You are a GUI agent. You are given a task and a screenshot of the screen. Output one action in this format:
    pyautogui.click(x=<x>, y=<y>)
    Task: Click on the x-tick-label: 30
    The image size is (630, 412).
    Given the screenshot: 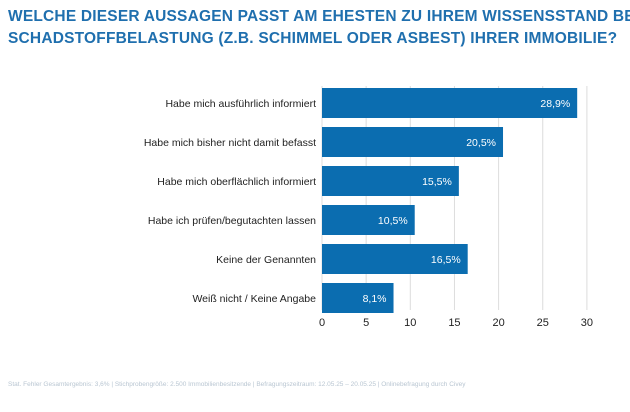 What is the action you would take?
    pyautogui.click(x=587, y=323)
    